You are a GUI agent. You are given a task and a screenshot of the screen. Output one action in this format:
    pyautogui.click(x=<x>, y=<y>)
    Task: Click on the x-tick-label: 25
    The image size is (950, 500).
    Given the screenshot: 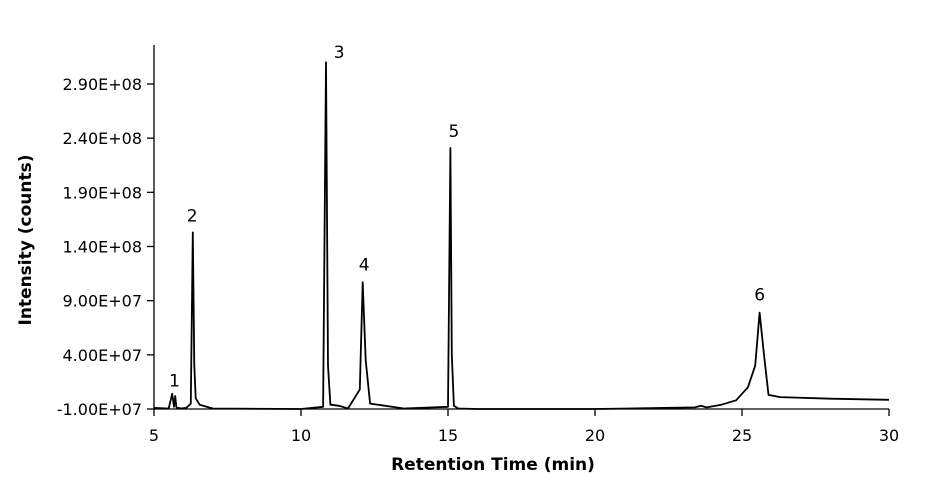 What is the action you would take?
    pyautogui.click(x=742, y=435)
    